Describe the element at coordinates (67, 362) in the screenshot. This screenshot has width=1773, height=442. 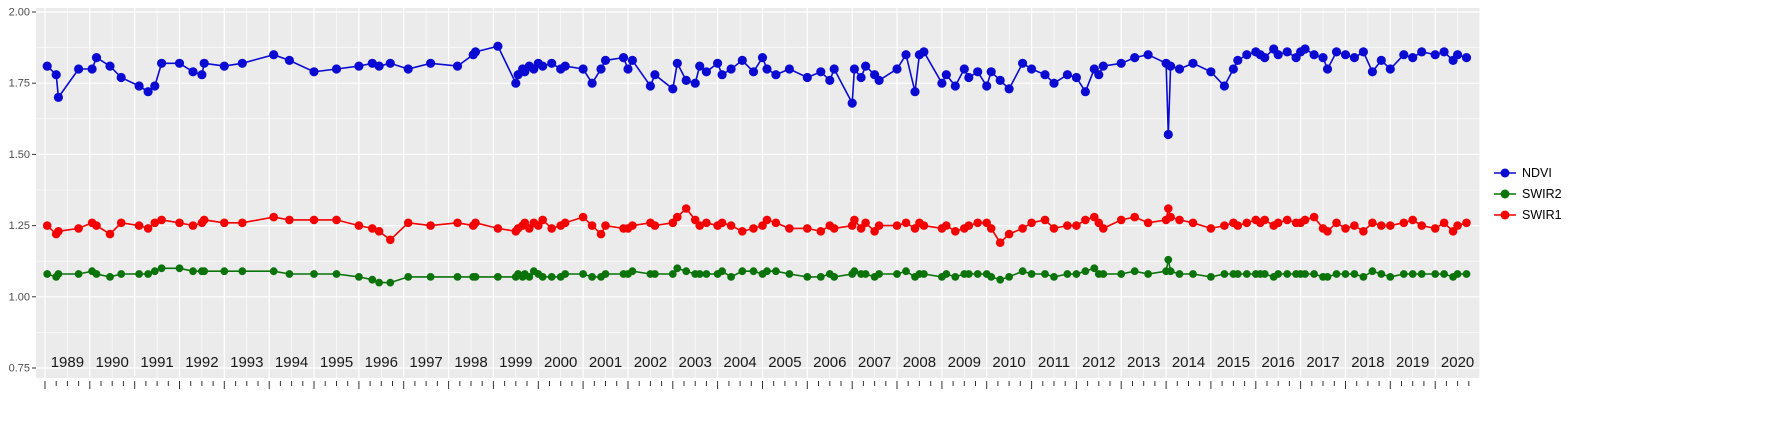
I see `x-tick-label: 1989` at that location.